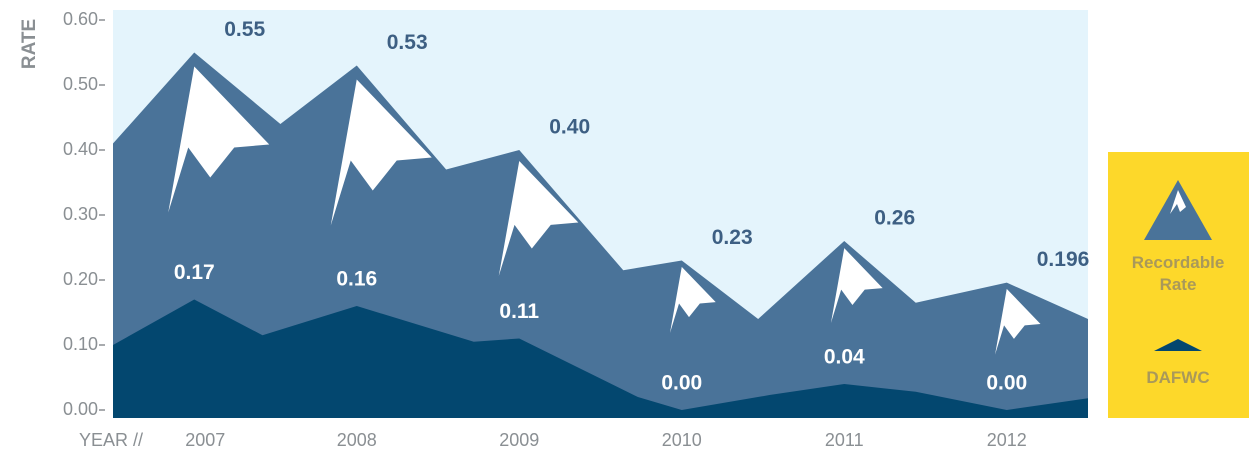 Image resolution: width=1249 pixels, height=458 pixels. What do you see at coordinates (844, 357) in the screenshot?
I see `value-label: 0.04` at bounding box center [844, 357].